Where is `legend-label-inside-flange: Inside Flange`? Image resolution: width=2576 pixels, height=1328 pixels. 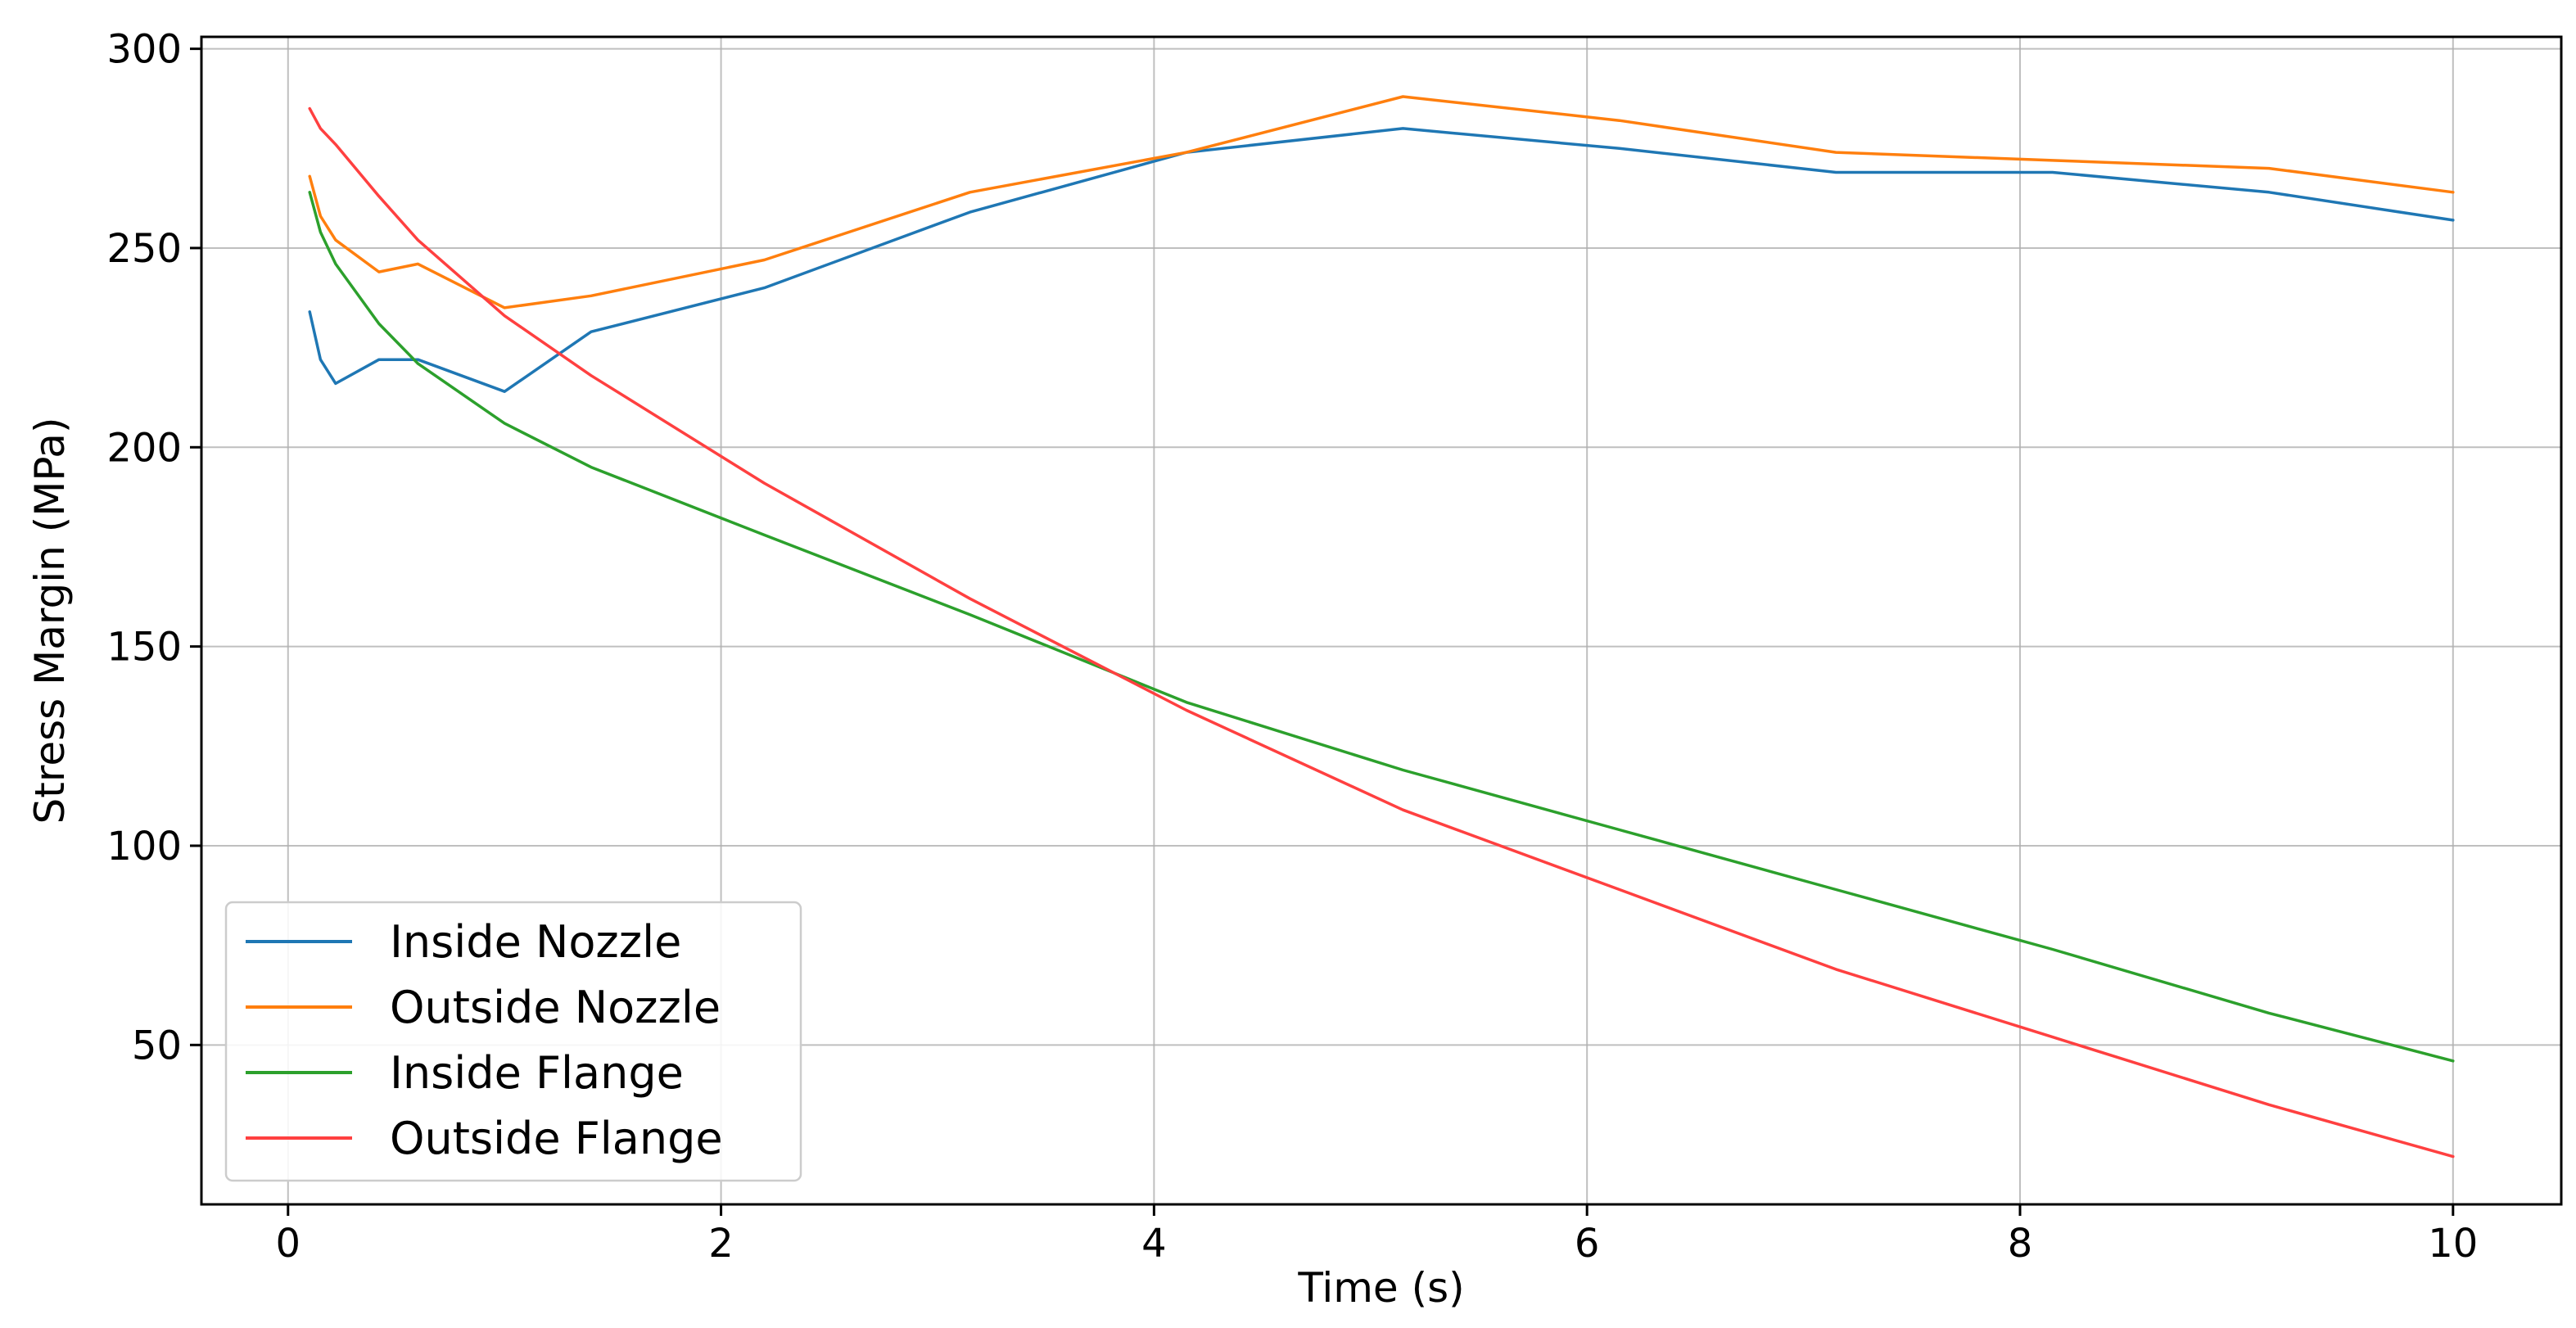
legend-label-inside-flange: Inside Flange is located at coordinates (537, 1073).